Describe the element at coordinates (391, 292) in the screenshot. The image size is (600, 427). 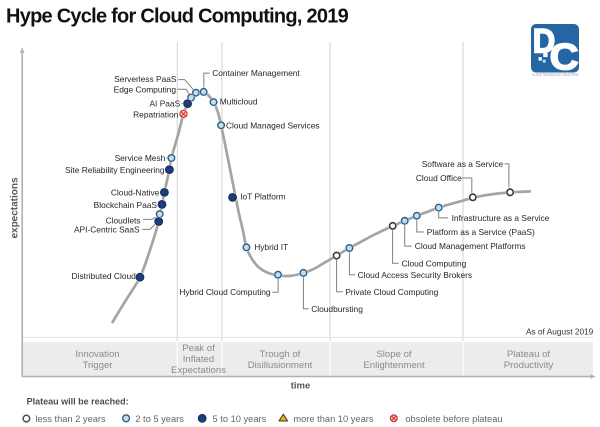
I see `svg-text: Private Cloud Computing` at that location.